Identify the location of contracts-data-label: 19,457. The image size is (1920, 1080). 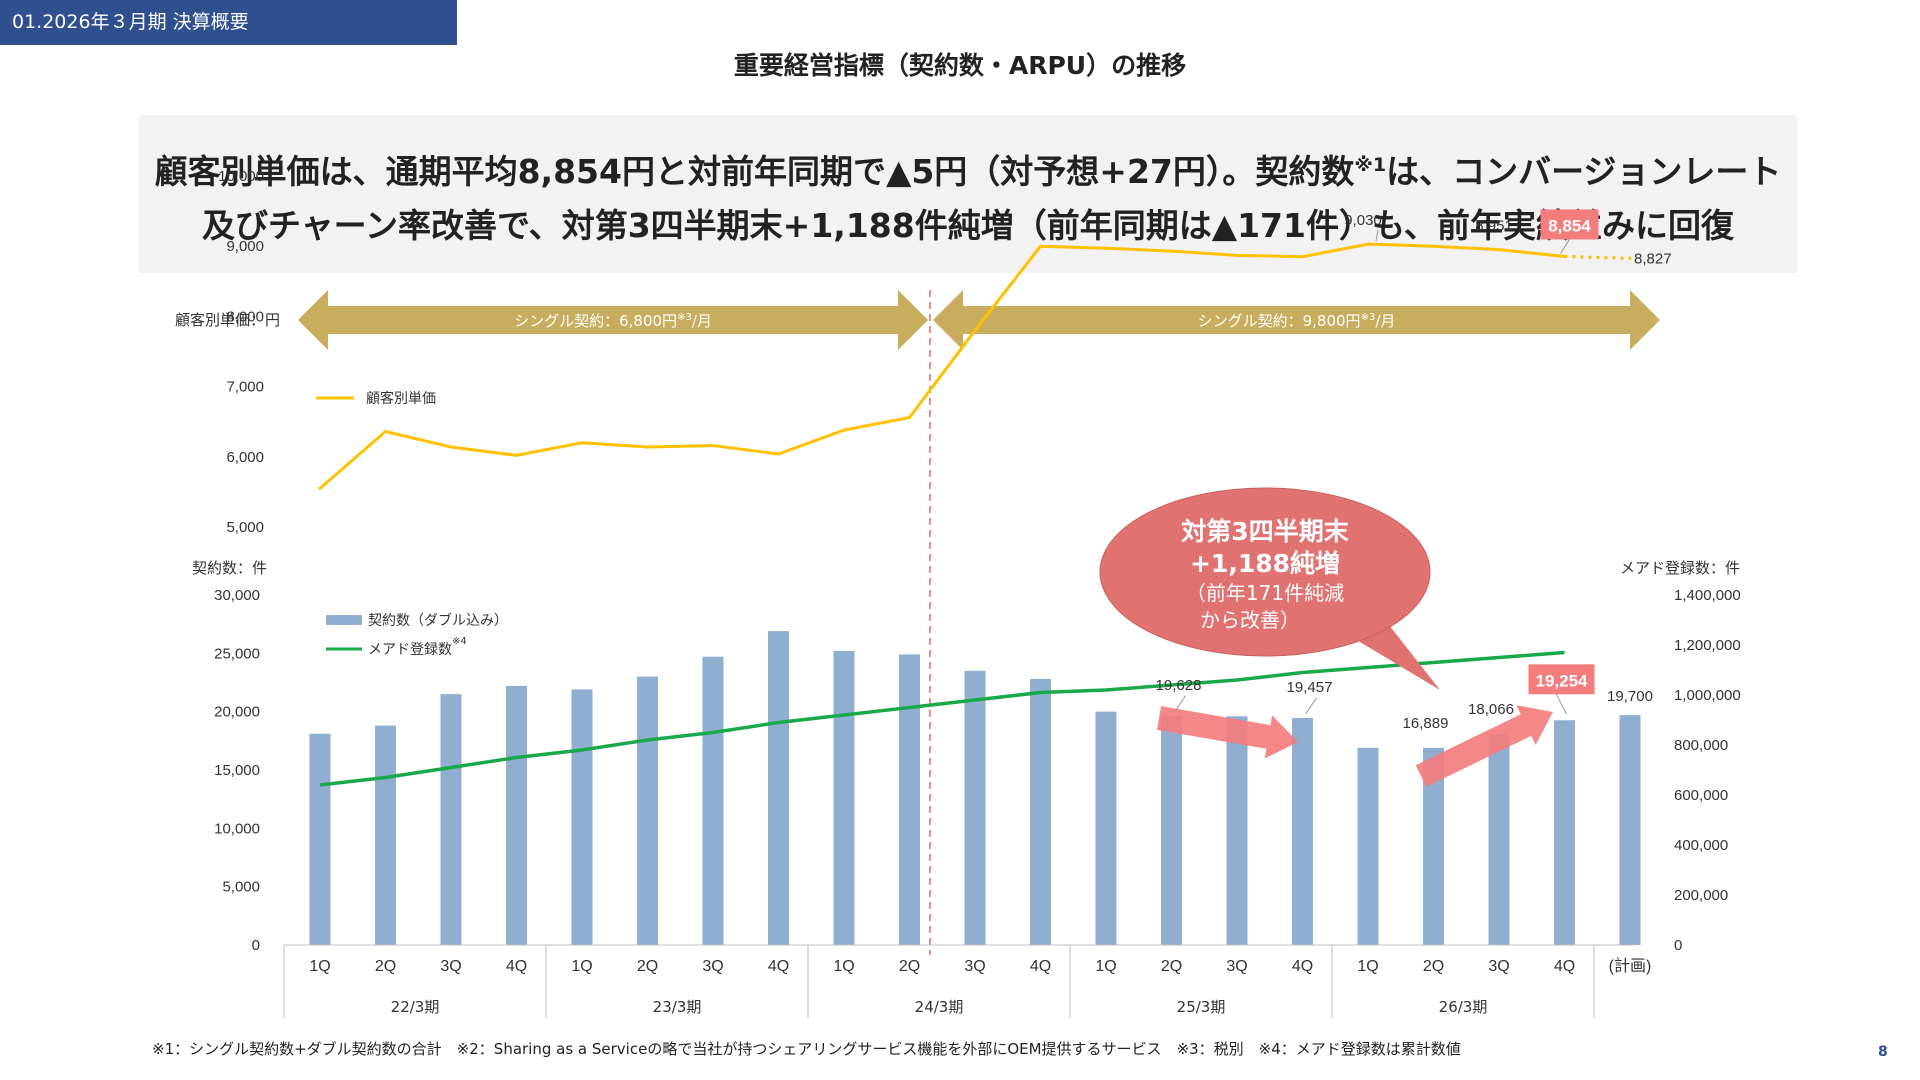
(1310, 687).